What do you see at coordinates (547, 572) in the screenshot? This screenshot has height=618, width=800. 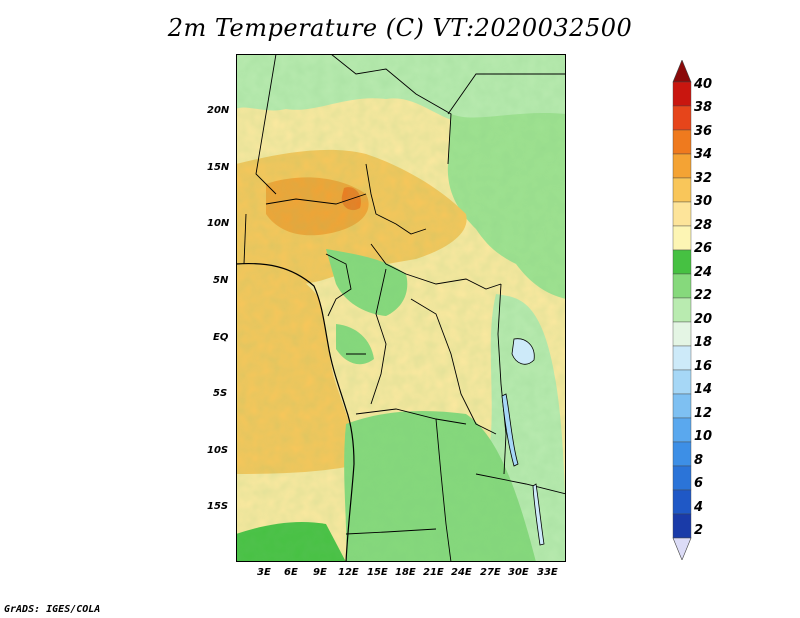 I see `lon-label: 33E` at bounding box center [547, 572].